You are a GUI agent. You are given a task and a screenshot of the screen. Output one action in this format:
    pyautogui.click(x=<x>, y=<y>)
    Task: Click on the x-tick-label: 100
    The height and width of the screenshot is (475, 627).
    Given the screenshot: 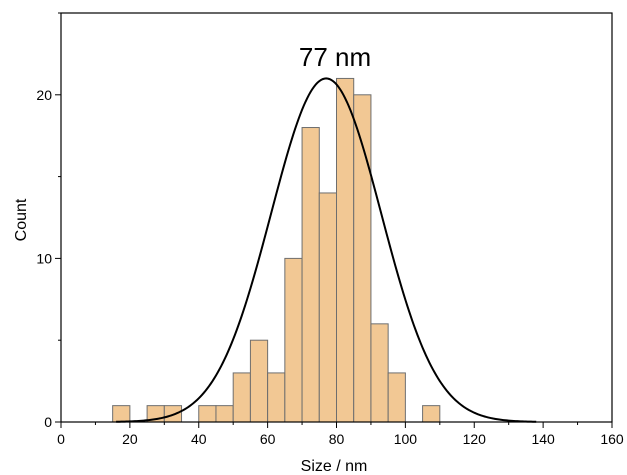 What is the action you would take?
    pyautogui.click(x=406, y=439)
    